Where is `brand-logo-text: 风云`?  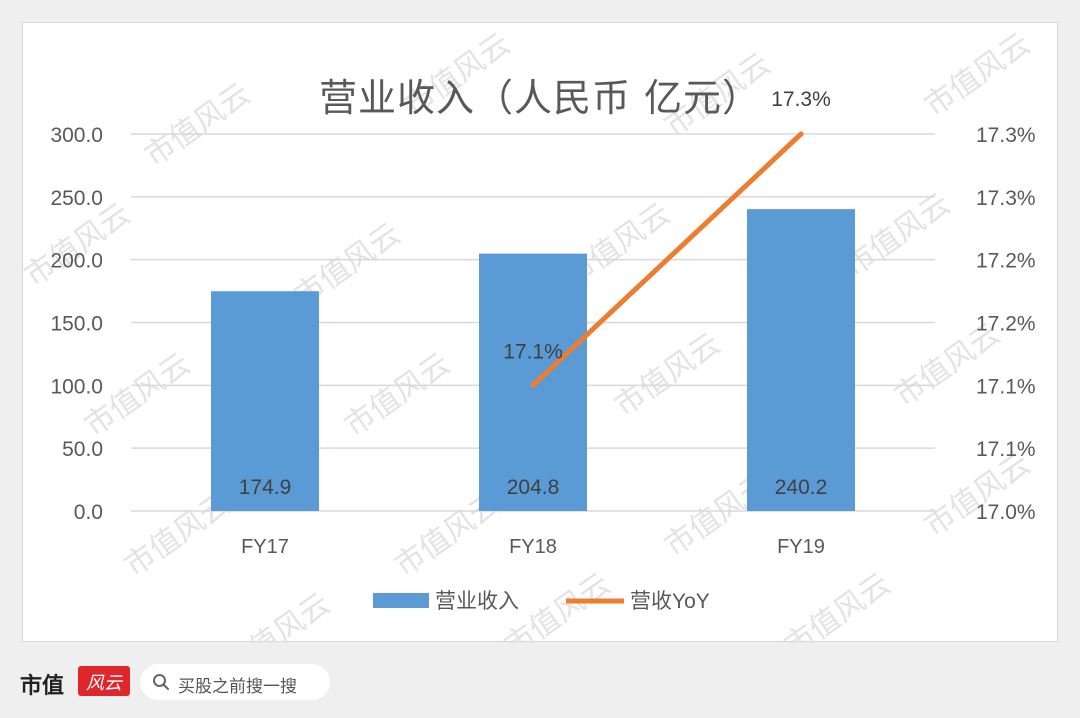
brand-logo-text: 风云 is located at coordinates (104, 683).